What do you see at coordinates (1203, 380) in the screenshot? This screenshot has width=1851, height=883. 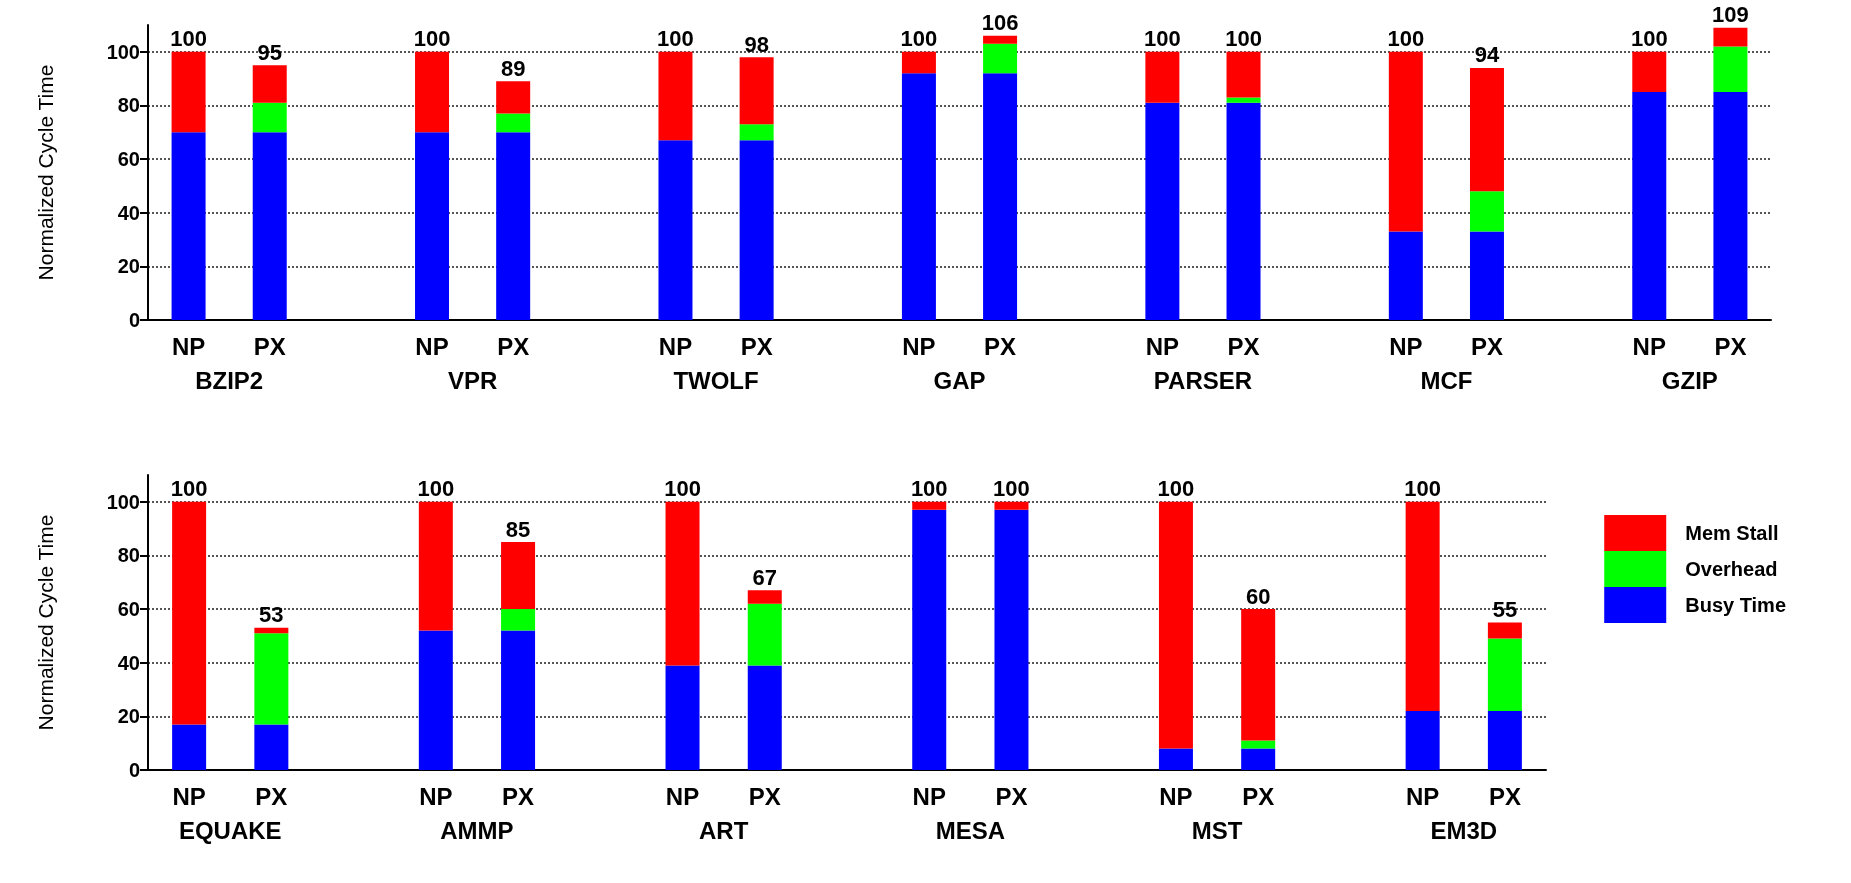 I see `text: PARSER` at bounding box center [1203, 380].